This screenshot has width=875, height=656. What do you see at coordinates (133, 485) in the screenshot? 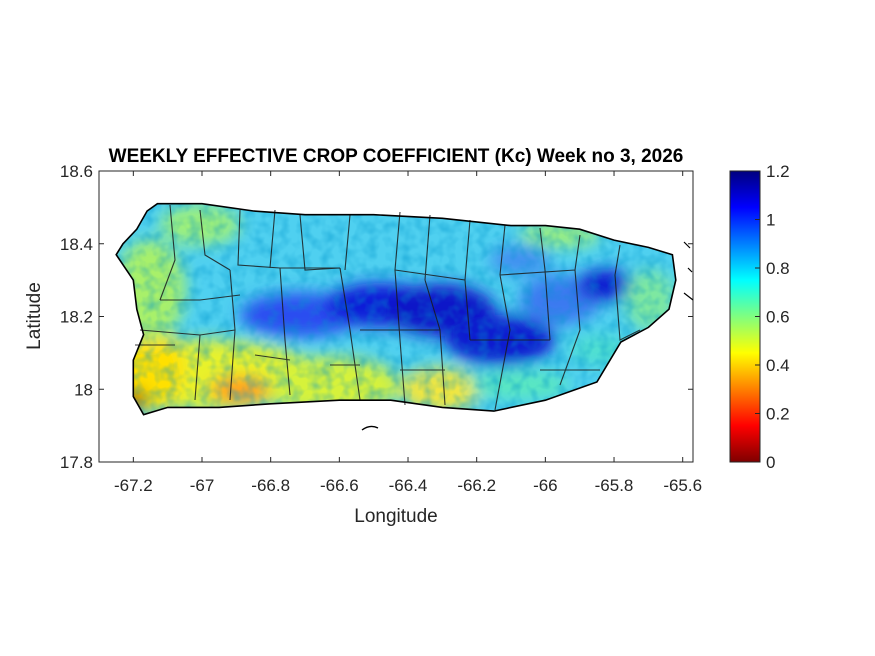
I see `x-tick-label: -67.2` at bounding box center [133, 485].